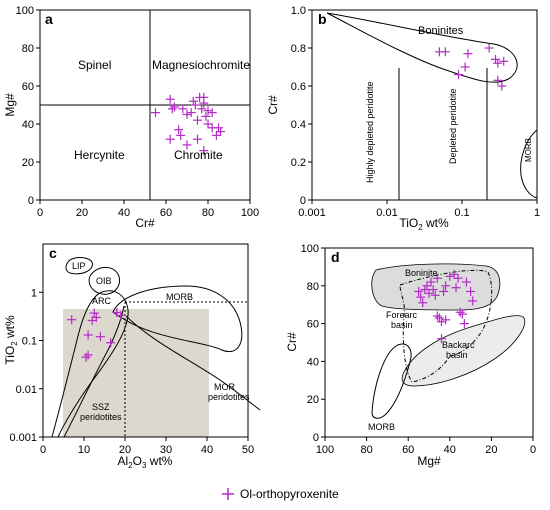 Image resolution: width=550 pixels, height=510 pixels. What do you see at coordinates (84, 450) in the screenshot?
I see `panel-c-xtick-label: 10` at bounding box center [84, 450].